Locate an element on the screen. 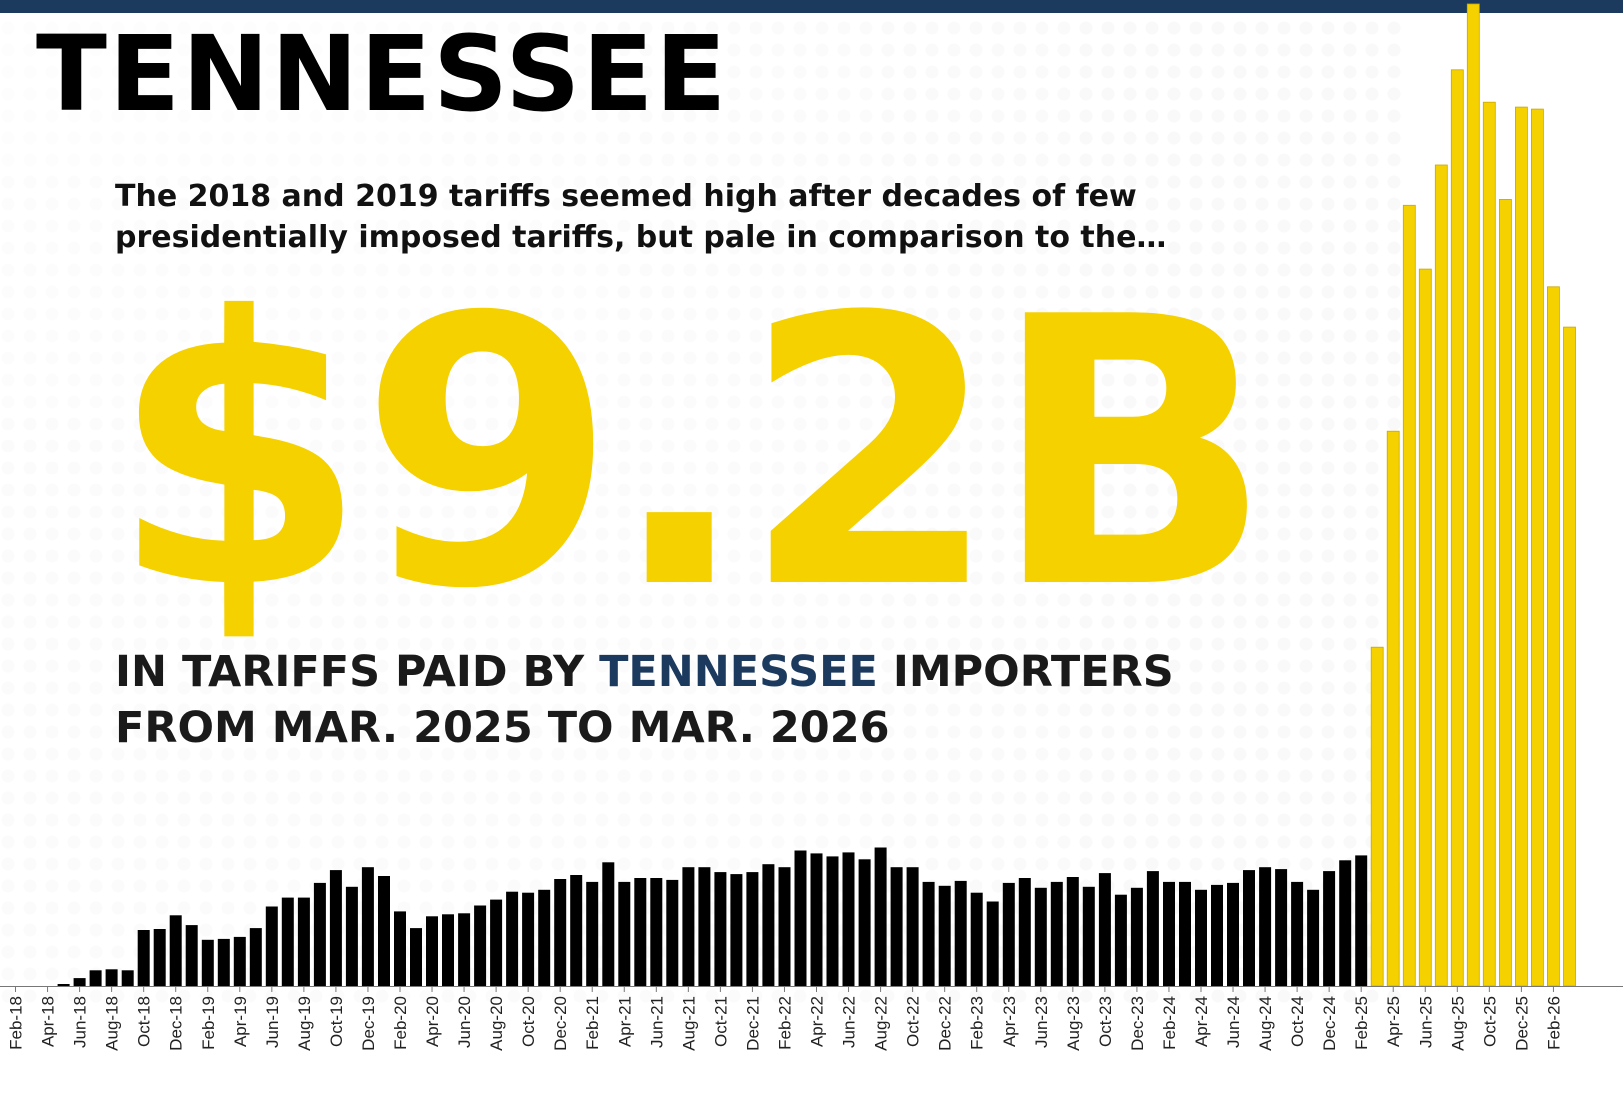 The width and height of the screenshot is (1623, 1111). x-tick-label: Aug-19 is located at coordinates (304, 1023).